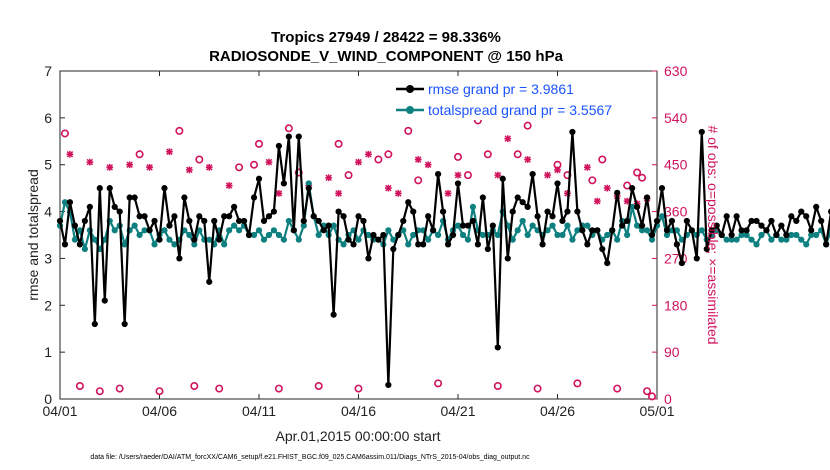  What do you see at coordinates (48, 118) in the screenshot?
I see `y-tick-label: 6` at bounding box center [48, 118].